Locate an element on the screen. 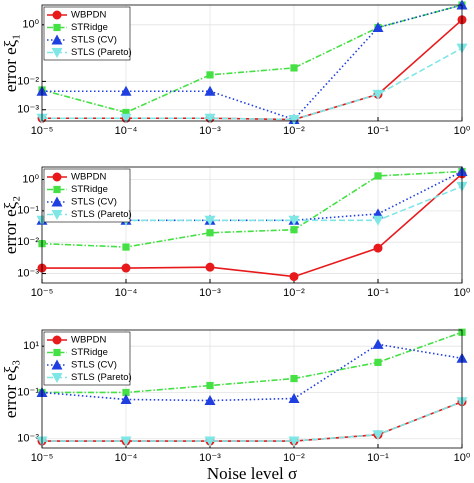  y-axis-label: error eξ₃ is located at coordinates (10, 389).